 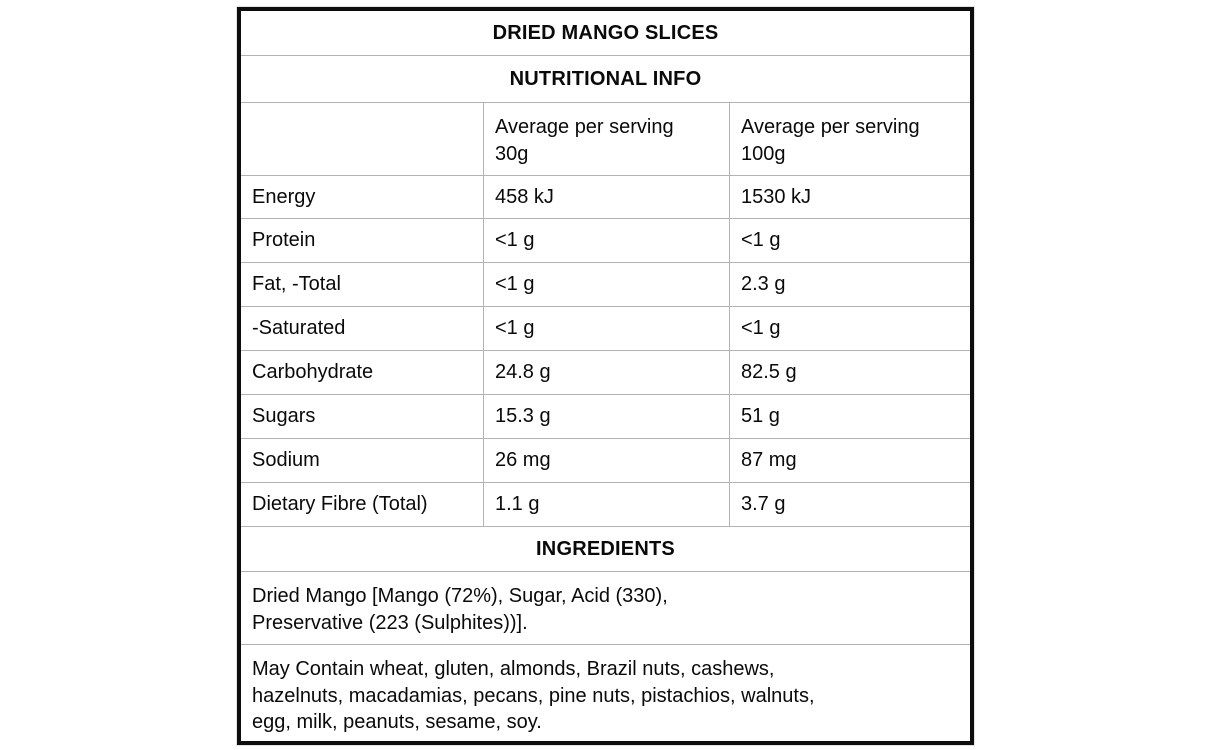 I want to click on value-per-100g: 82.5 g, so click(x=849, y=372).